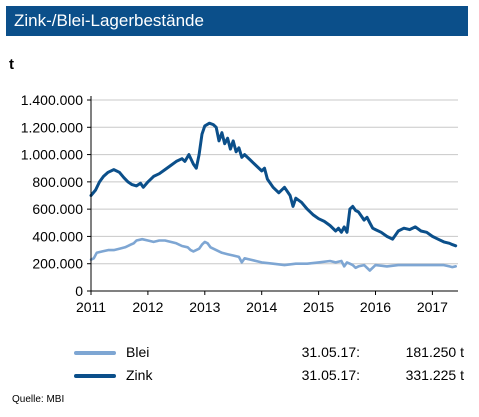 The height and width of the screenshot is (417, 479). Describe the element at coordinates (52, 155) in the screenshot. I see `y-tick-label: 1.000.000` at that location.